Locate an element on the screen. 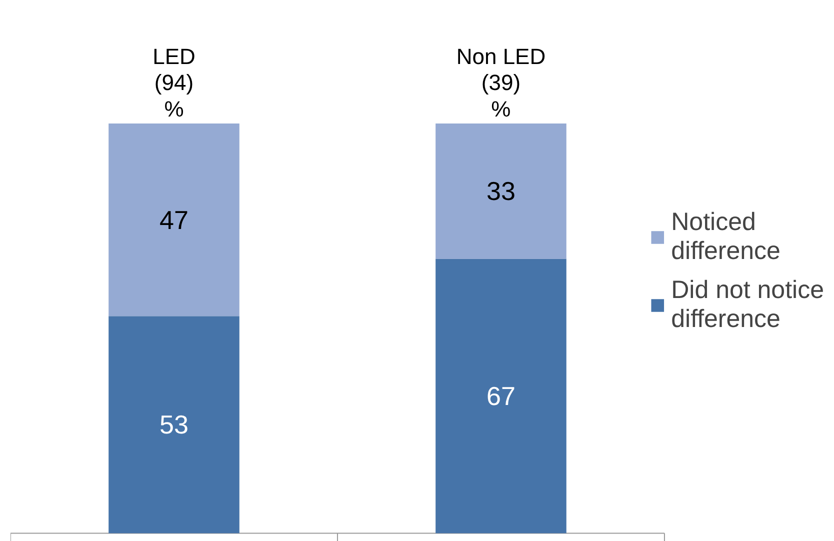 The image size is (834, 541). data-label: 67 is located at coordinates (501, 396).